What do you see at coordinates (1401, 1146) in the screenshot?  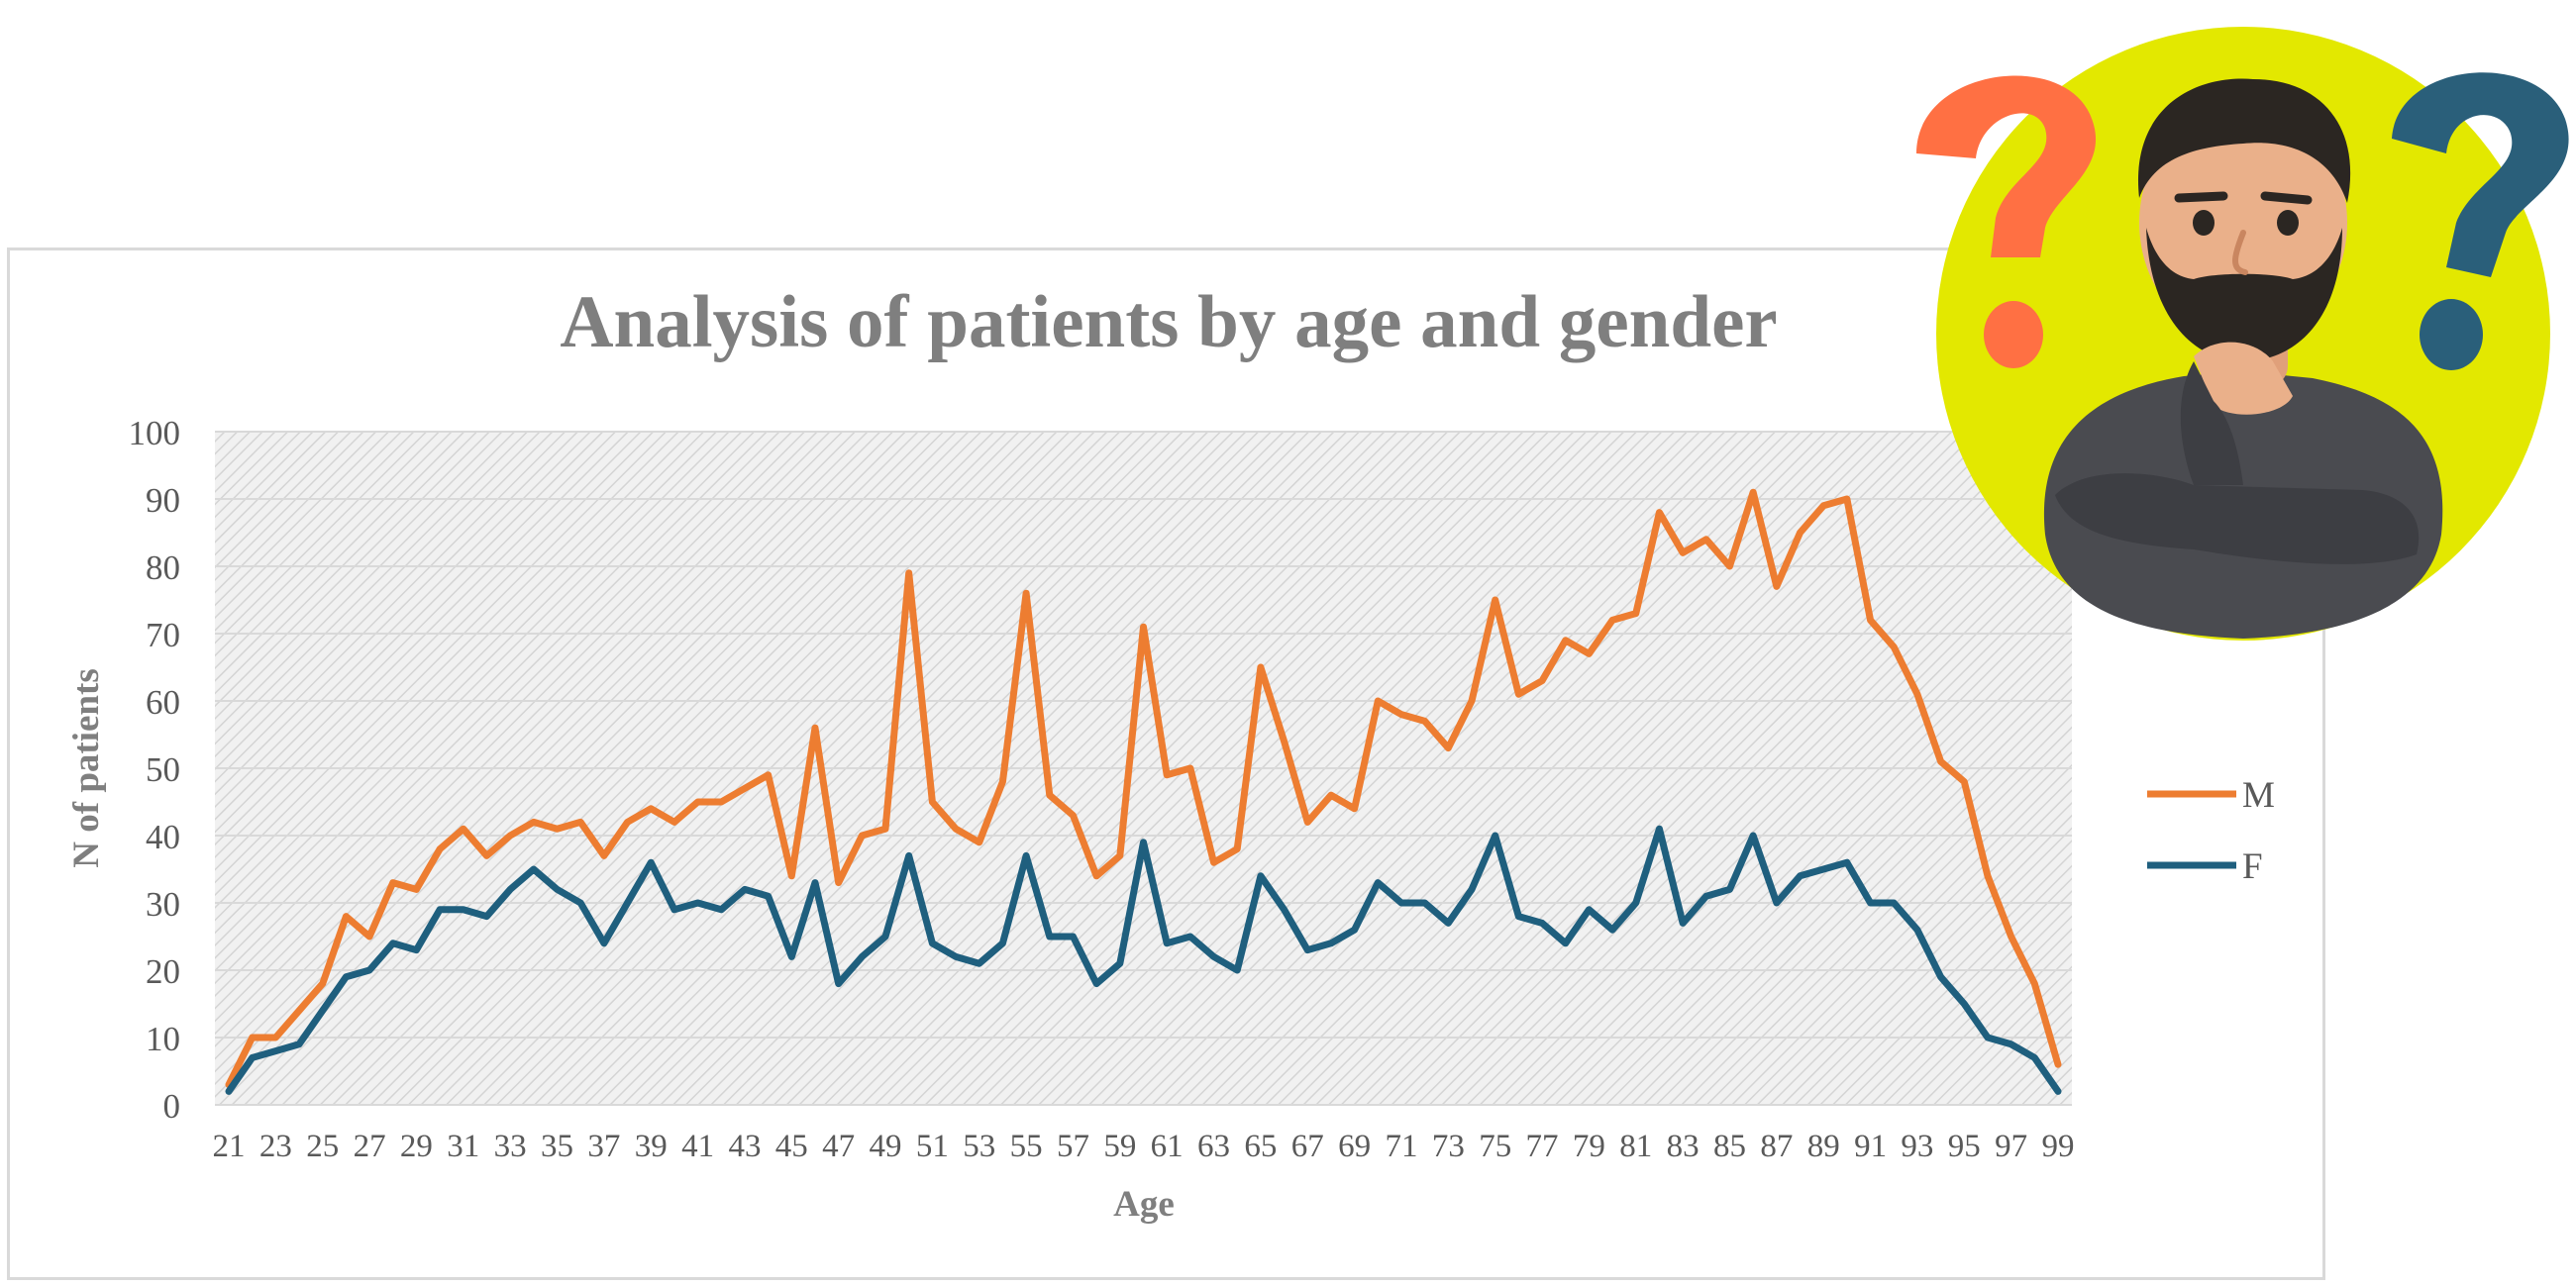 I see `x-tick-label: 71` at bounding box center [1401, 1146].